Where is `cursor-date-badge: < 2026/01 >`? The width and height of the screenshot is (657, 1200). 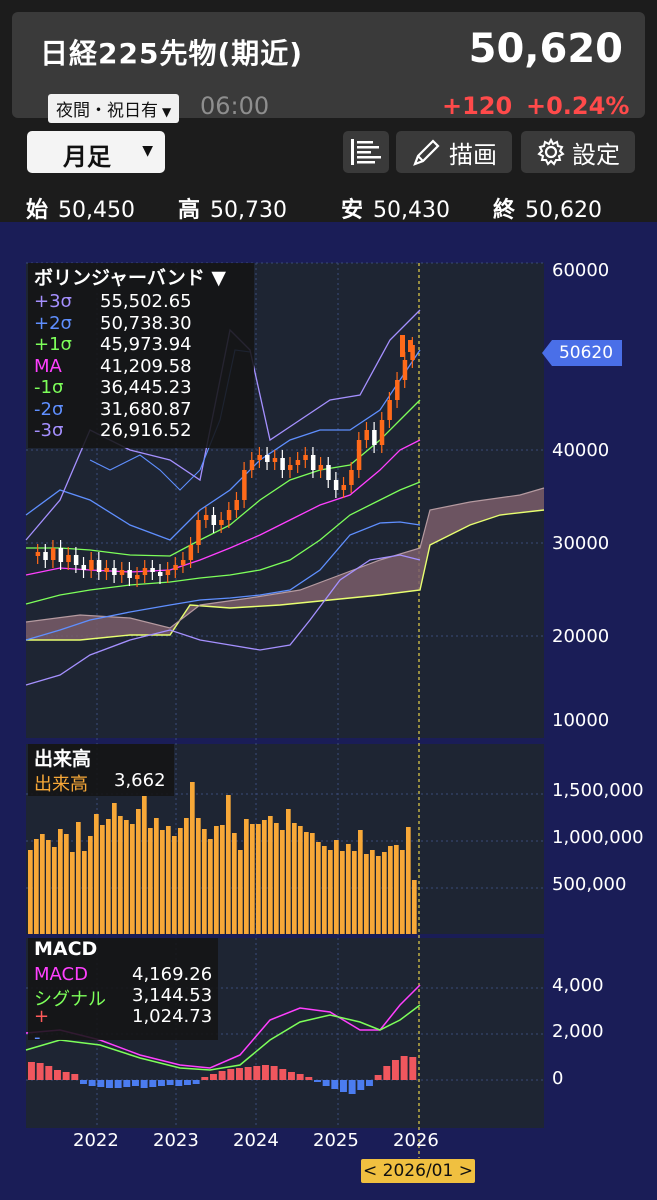
cursor-date-badge: < 2026/01 > is located at coordinates (418, 1171).